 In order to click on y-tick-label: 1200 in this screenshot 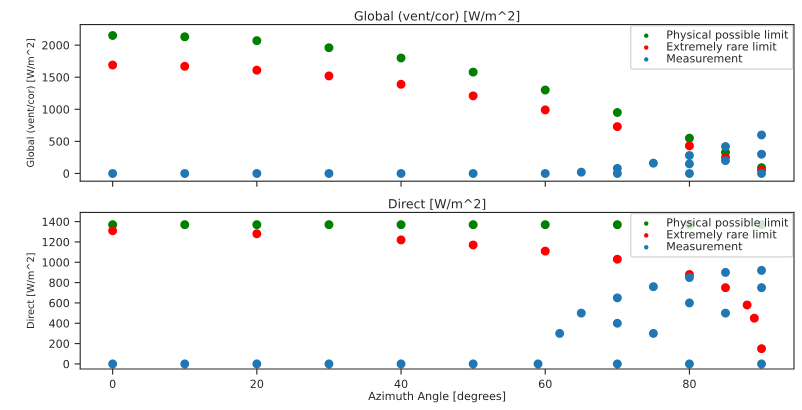, I will do `click(56, 242)`.